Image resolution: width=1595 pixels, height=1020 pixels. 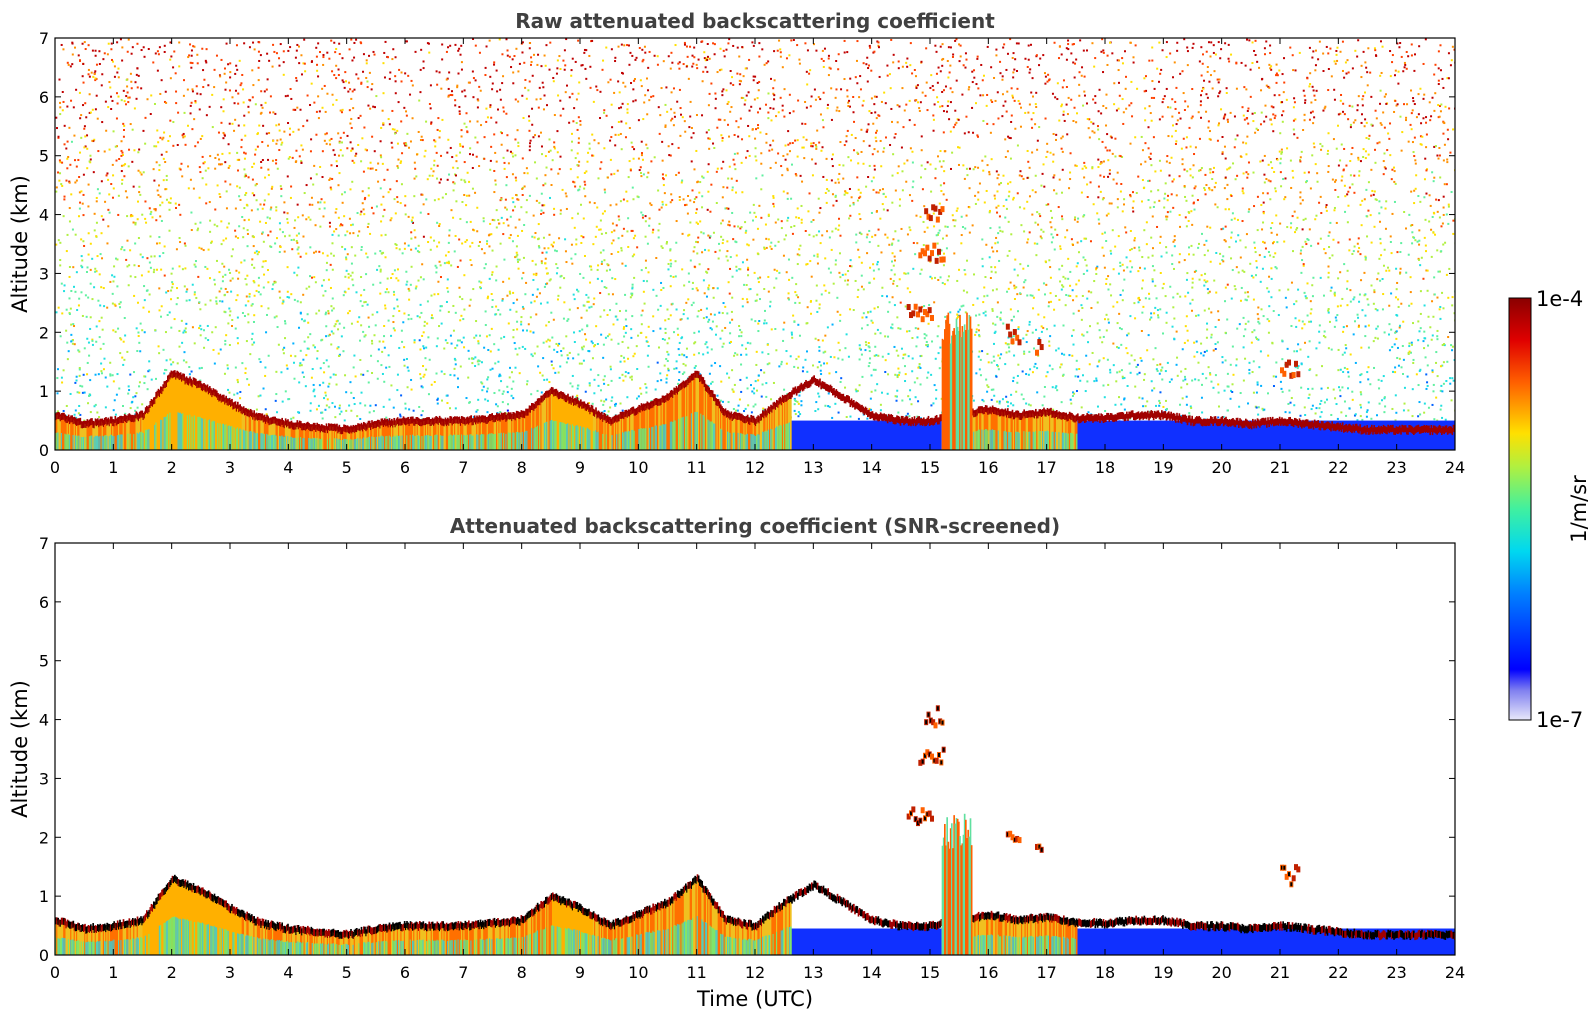 I want to click on colorbar-min-label: 1e-7, so click(x=1559, y=720).